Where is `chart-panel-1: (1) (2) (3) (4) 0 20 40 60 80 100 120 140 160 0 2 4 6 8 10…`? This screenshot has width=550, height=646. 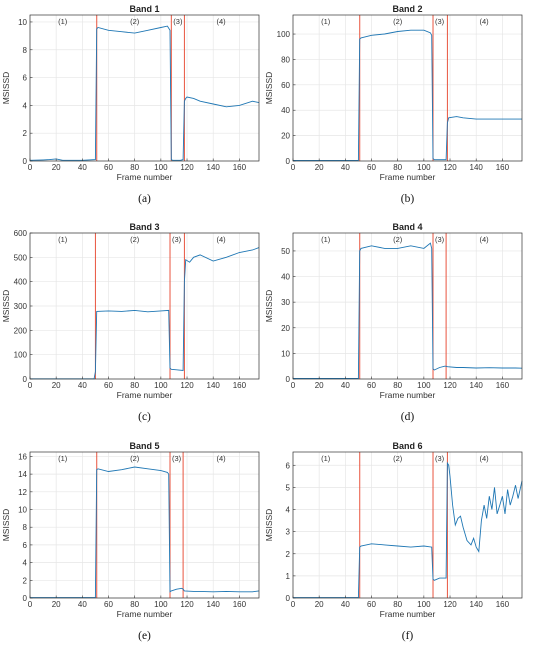
chart-panel-1: (1) (2) (3) (4) 0 20 40 60 80 100 120 140 160 0 2 4 6 8 10… is located at coordinates (130, 104).